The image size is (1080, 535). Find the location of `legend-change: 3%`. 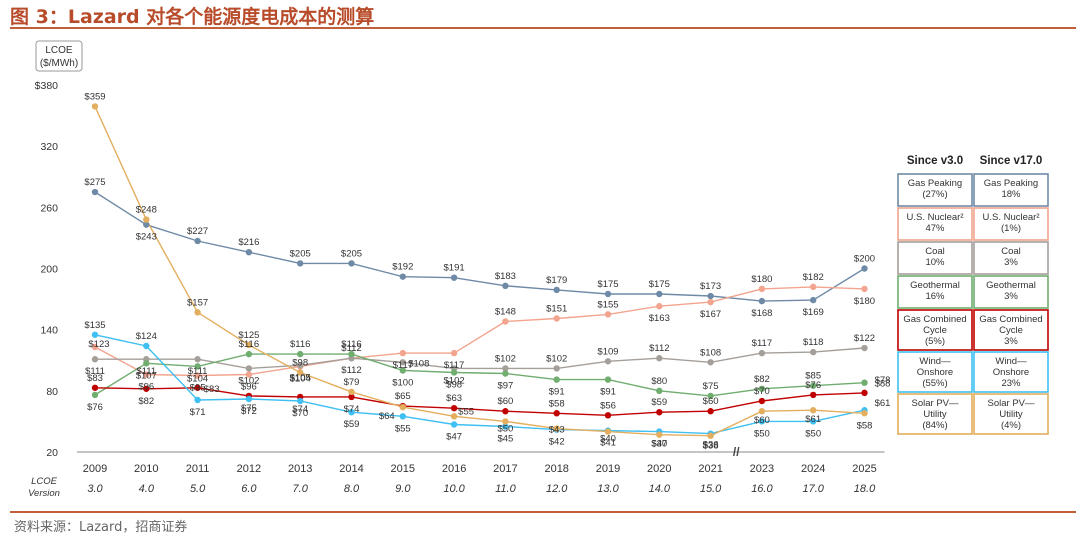

legend-change: 3% is located at coordinates (1011, 296).